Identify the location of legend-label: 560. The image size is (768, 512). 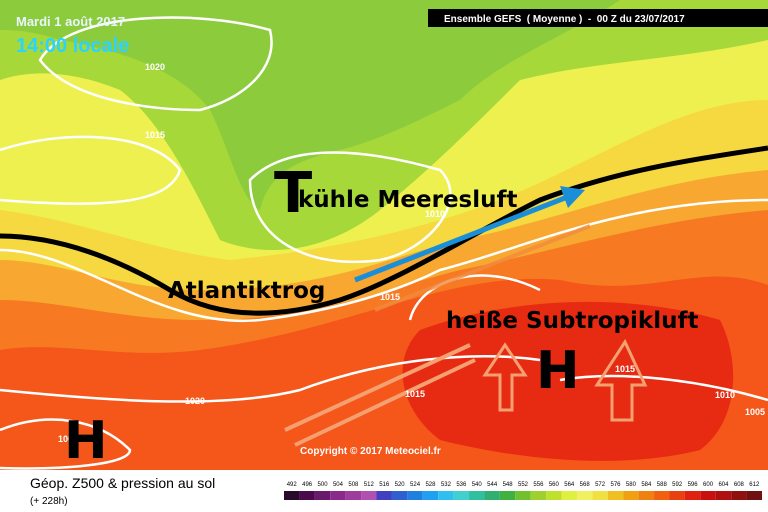
(554, 485).